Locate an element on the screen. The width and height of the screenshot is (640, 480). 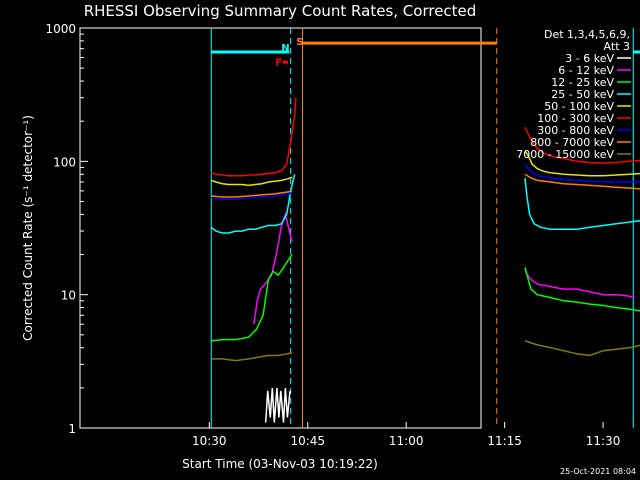
legend-header-line-1: Det 1,3,4,5,6,9, is located at coordinates (587, 34).